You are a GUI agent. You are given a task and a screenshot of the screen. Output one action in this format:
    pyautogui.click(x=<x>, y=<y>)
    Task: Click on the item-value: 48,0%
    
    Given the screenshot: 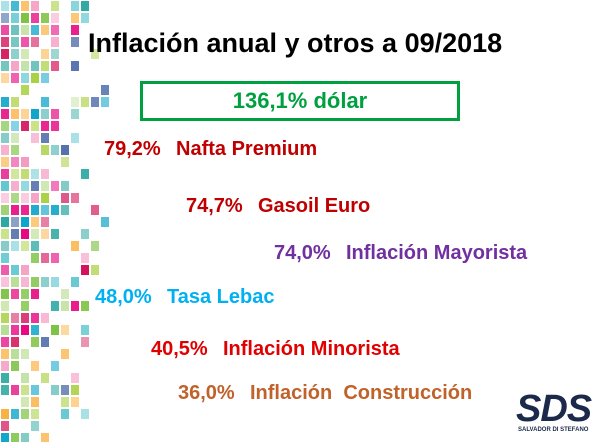 What is the action you would take?
    pyautogui.click(x=123, y=297)
    